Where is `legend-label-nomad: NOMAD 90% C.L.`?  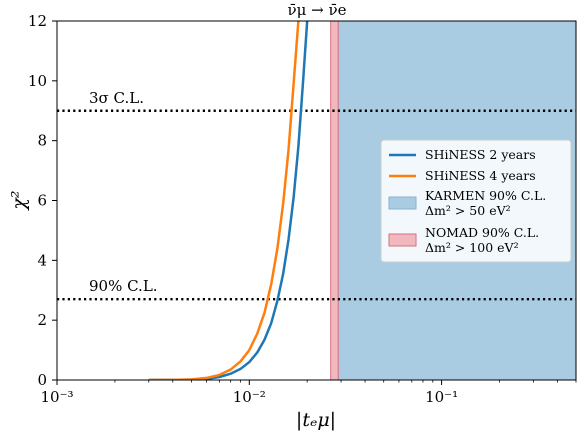 legend-label-nomad: NOMAD 90% C.L. is located at coordinates (482, 232).